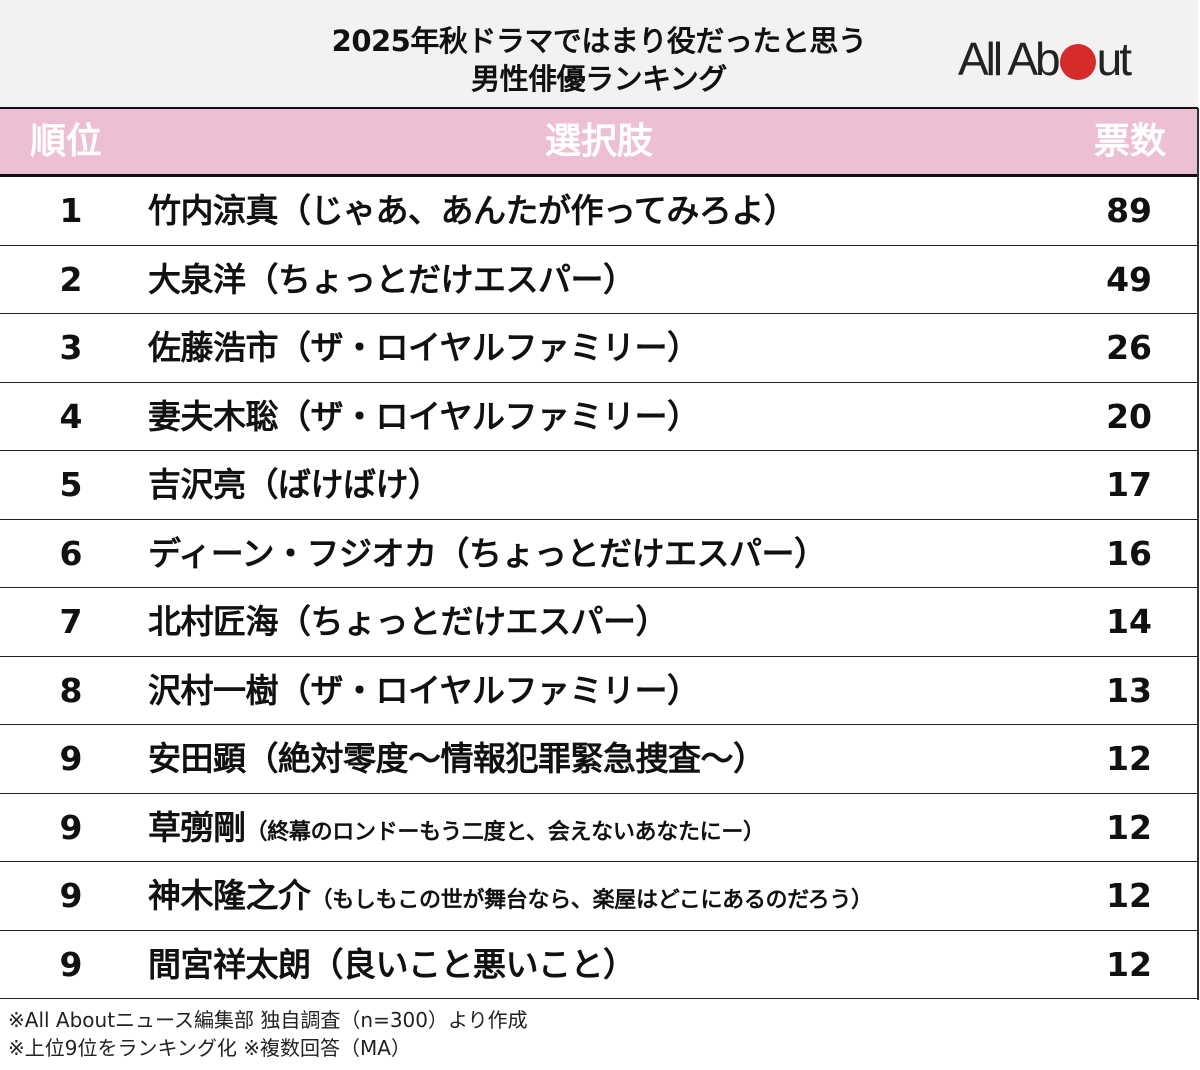 This screenshot has width=1200, height=1070. I want to click on rank-cell: 3, so click(71, 347).